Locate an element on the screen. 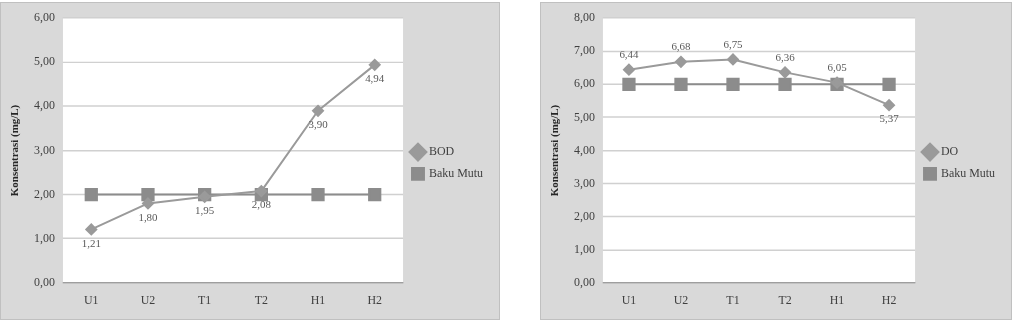  data-label: 6,68 is located at coordinates (681, 46).